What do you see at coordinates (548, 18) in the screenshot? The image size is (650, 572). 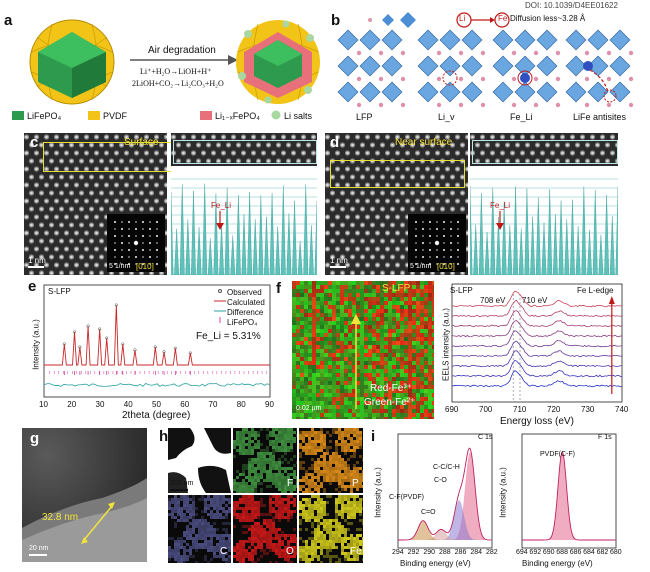 I see `diffusion-text: Diffusion less~3.28 Å` at bounding box center [548, 18].